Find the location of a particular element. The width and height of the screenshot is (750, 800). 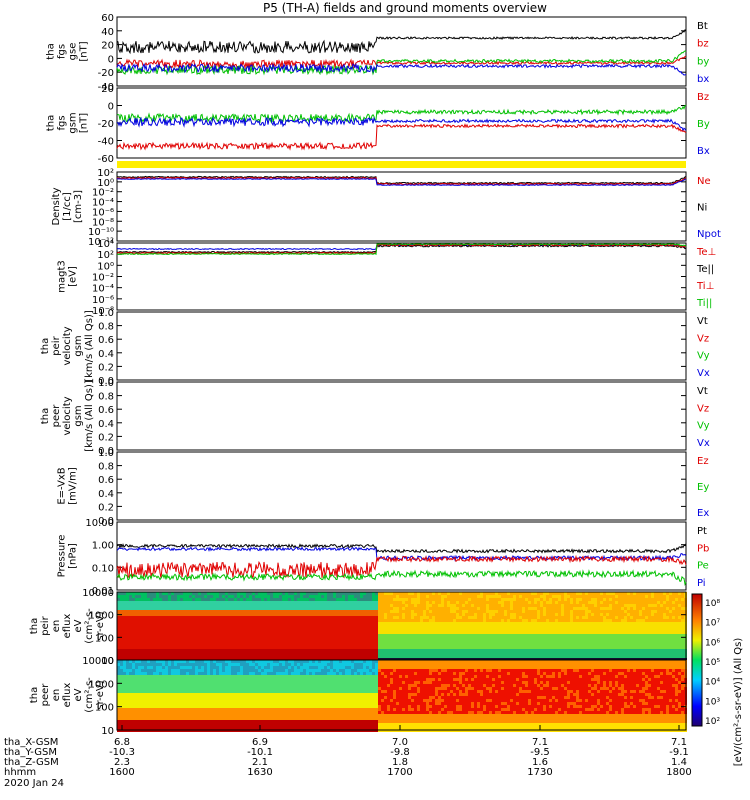

colorbar-tick: 10⁷ is located at coordinates (712, 624).